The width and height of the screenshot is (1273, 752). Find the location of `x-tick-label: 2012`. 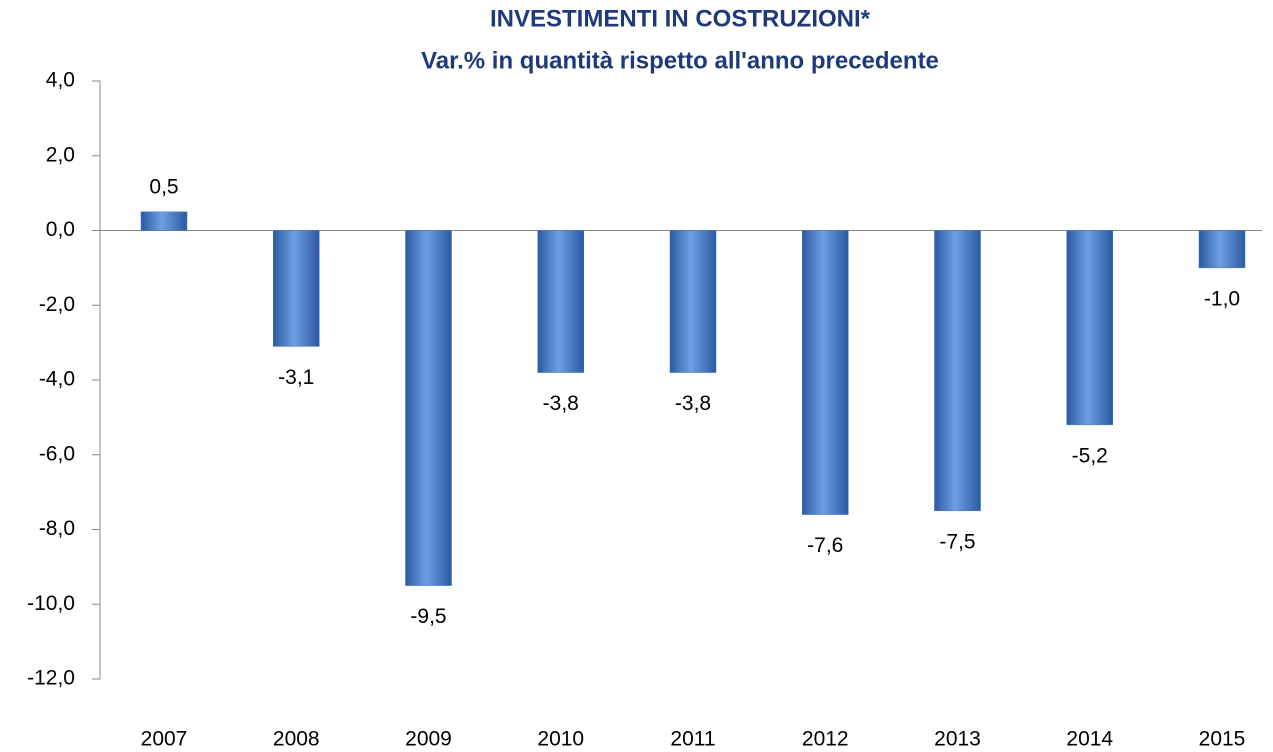

x-tick-label: 2012 is located at coordinates (825, 739).